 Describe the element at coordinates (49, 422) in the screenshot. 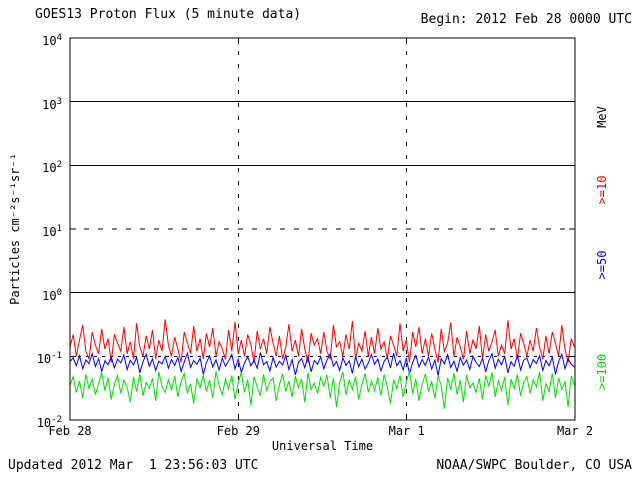

I see `y-tick-label: 10-2` at that location.